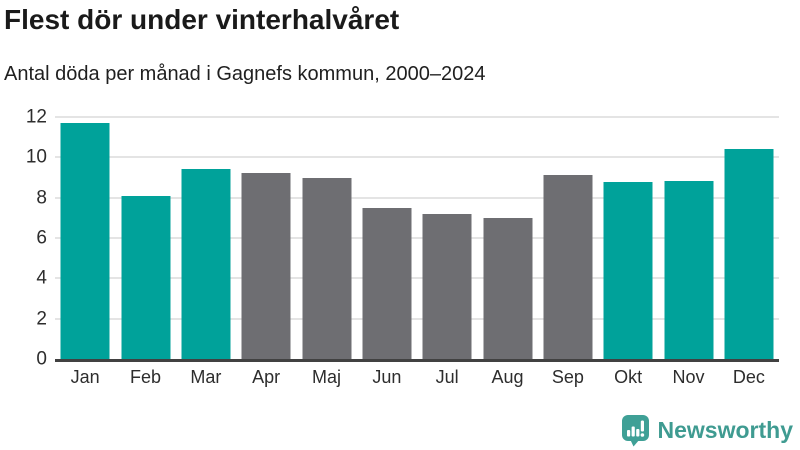 This screenshot has width=800, height=450. Describe the element at coordinates (688, 377) in the screenshot. I see `x-tick-label: Nov` at that location.